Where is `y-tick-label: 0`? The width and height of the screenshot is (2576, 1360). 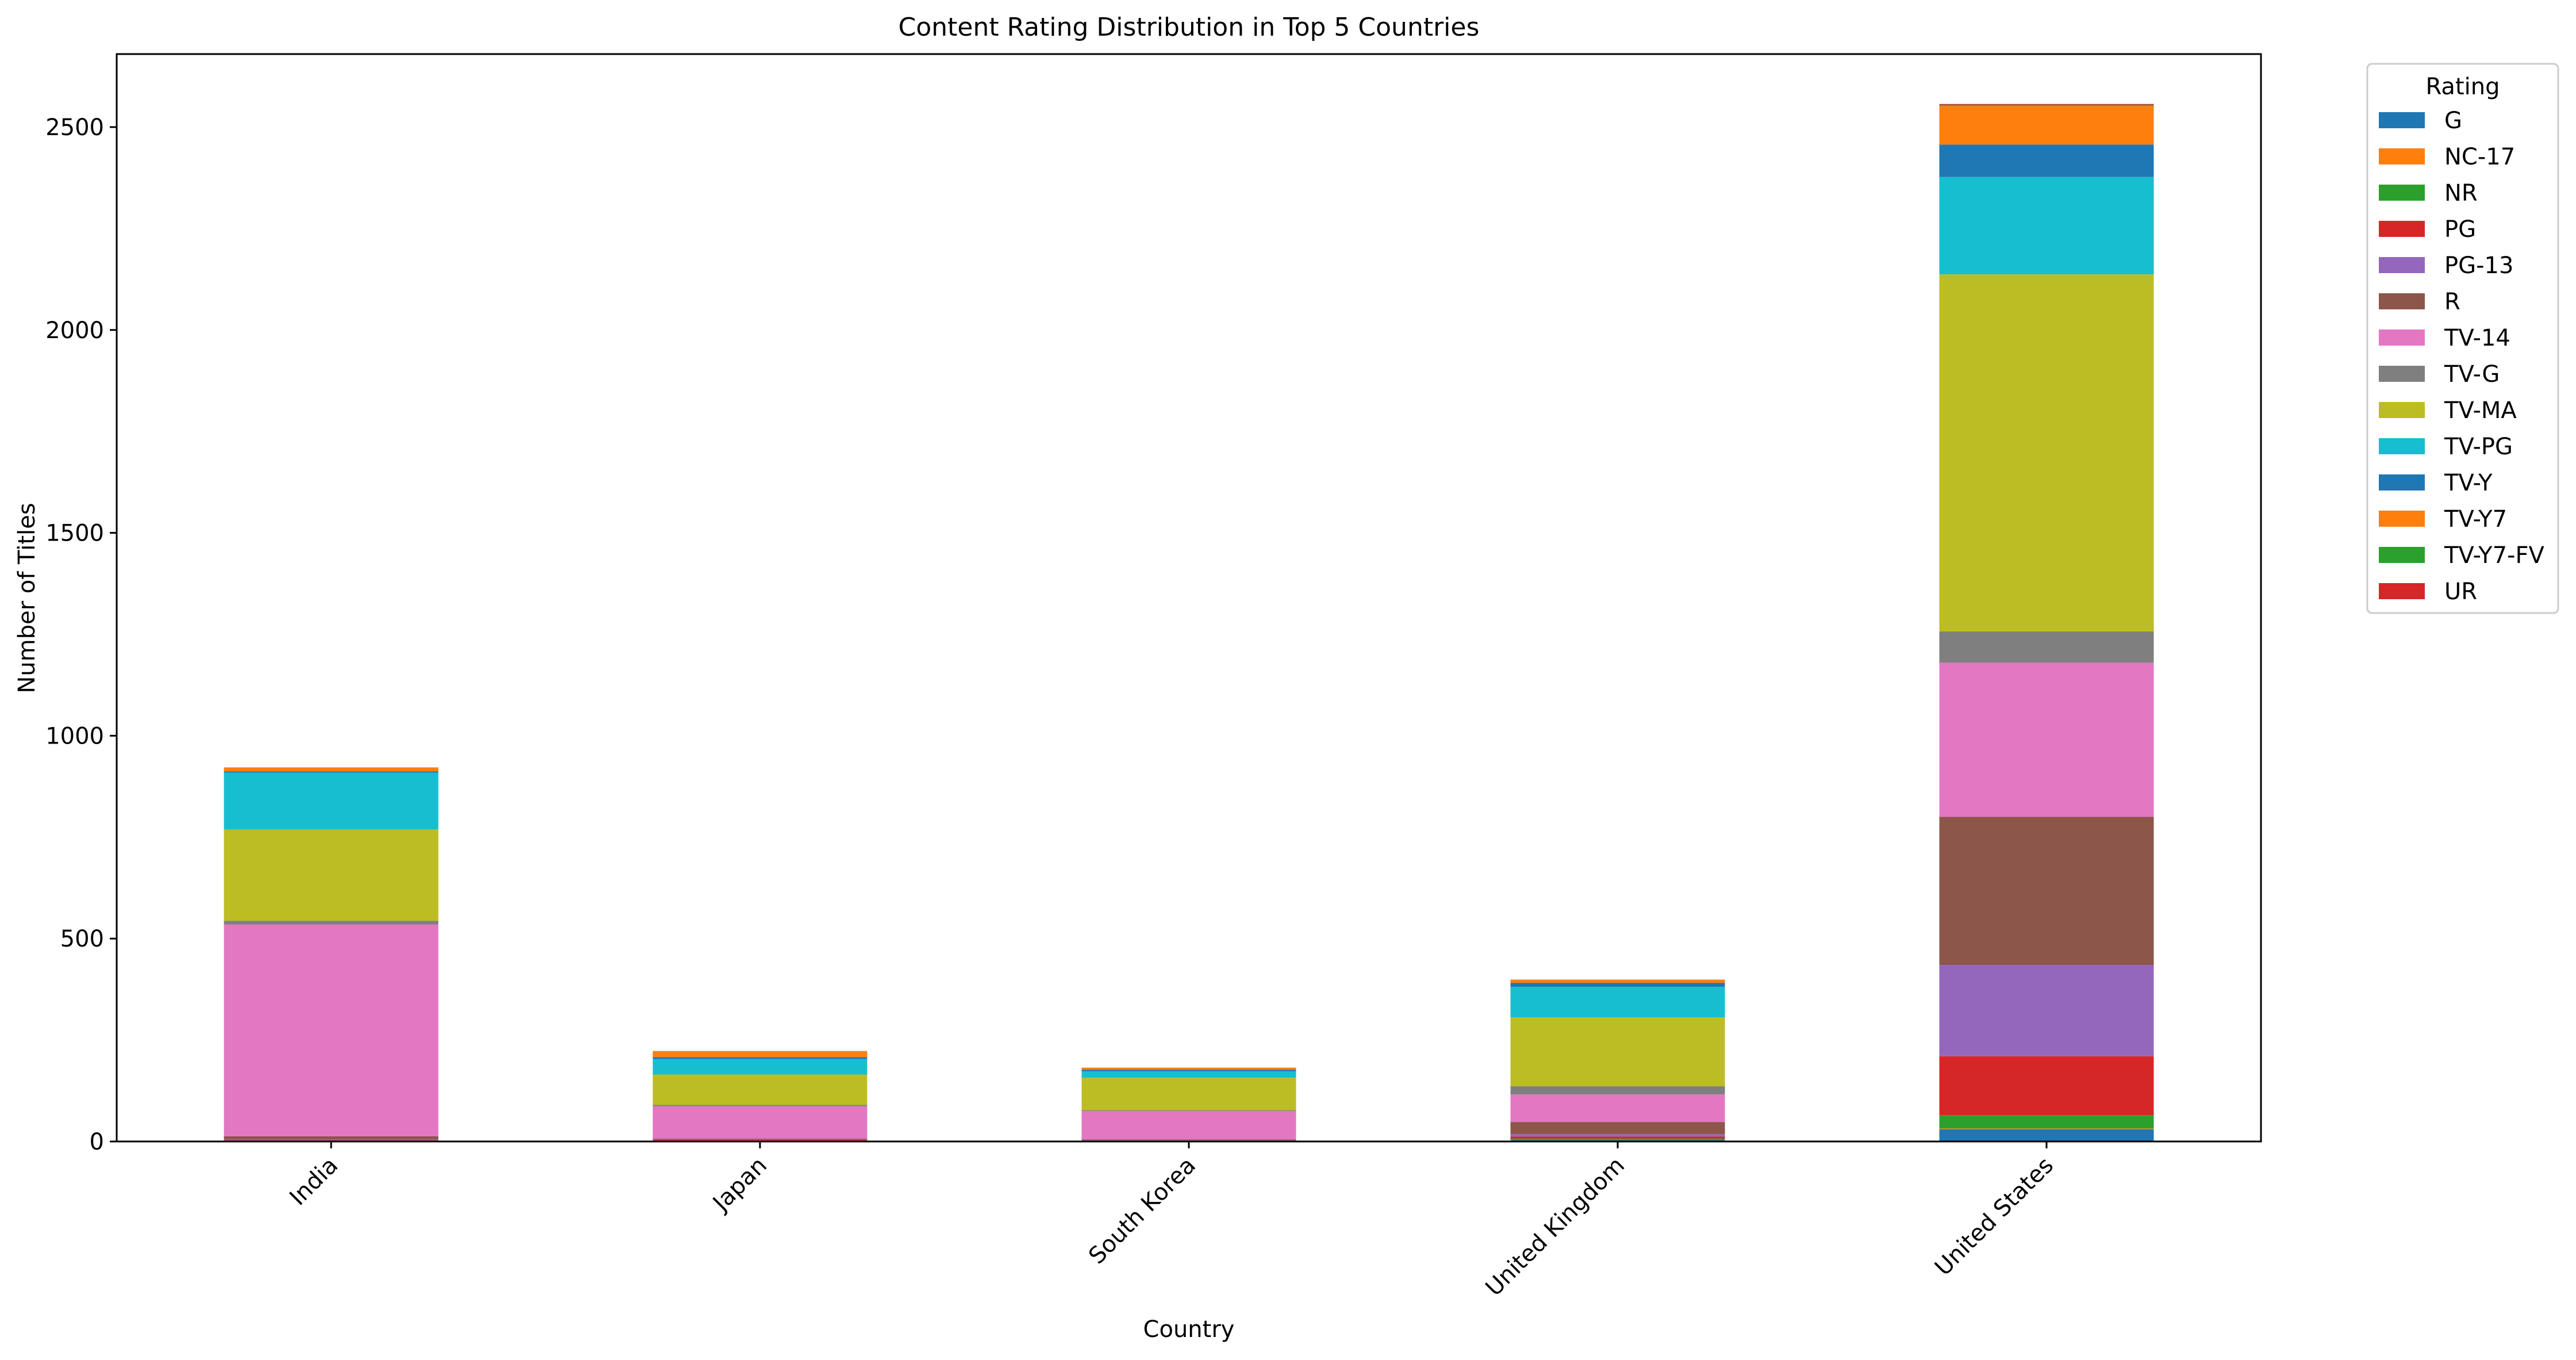
y-tick-label: 0 is located at coordinates (97, 1142).